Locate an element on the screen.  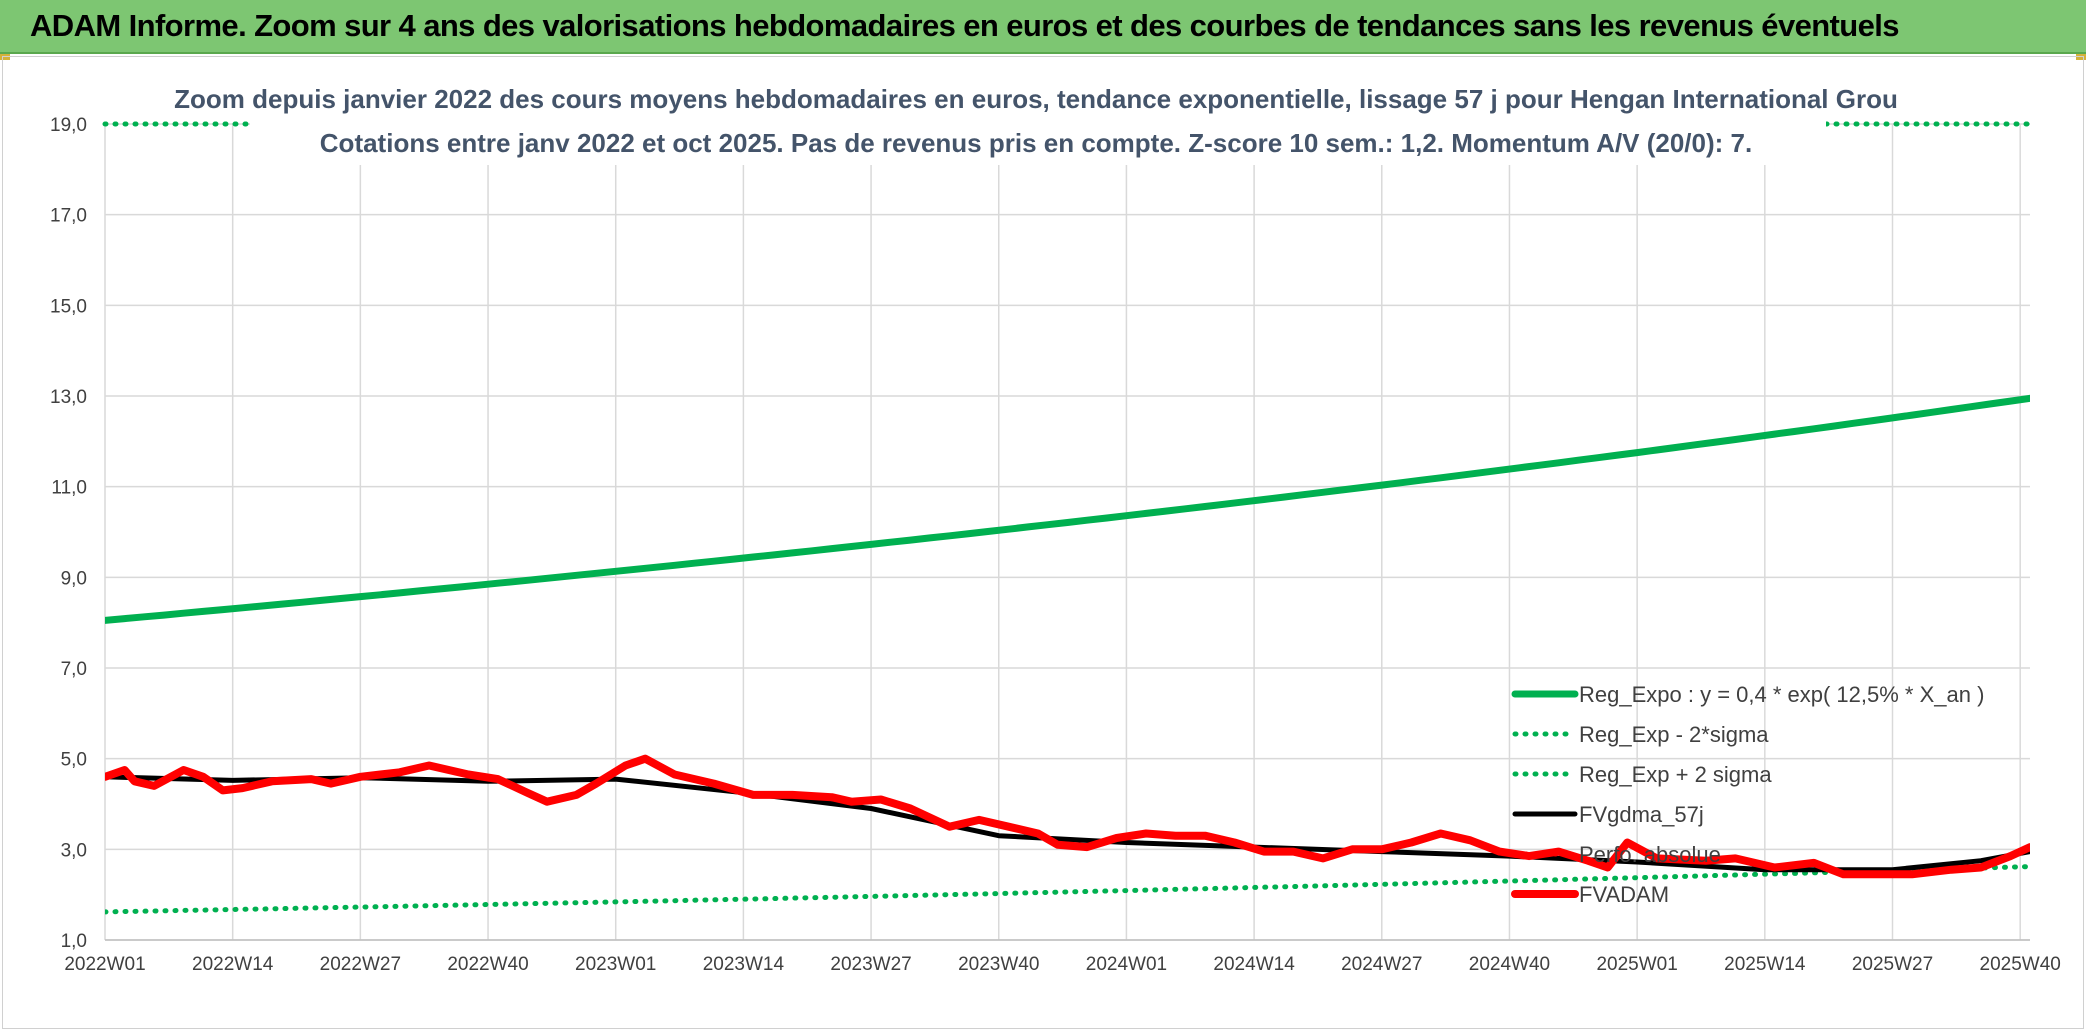
x-tick-label: 2022W27 is located at coordinates (360, 964).